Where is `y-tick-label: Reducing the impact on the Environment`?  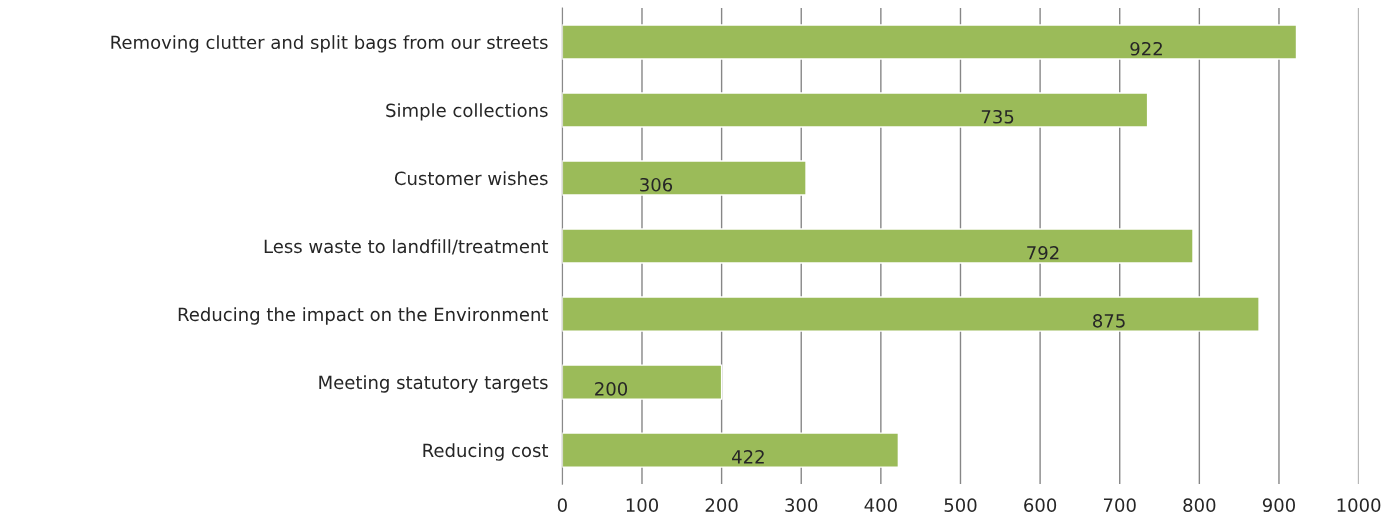 y-tick-label: Reducing the impact on the Environment is located at coordinates (363, 316).